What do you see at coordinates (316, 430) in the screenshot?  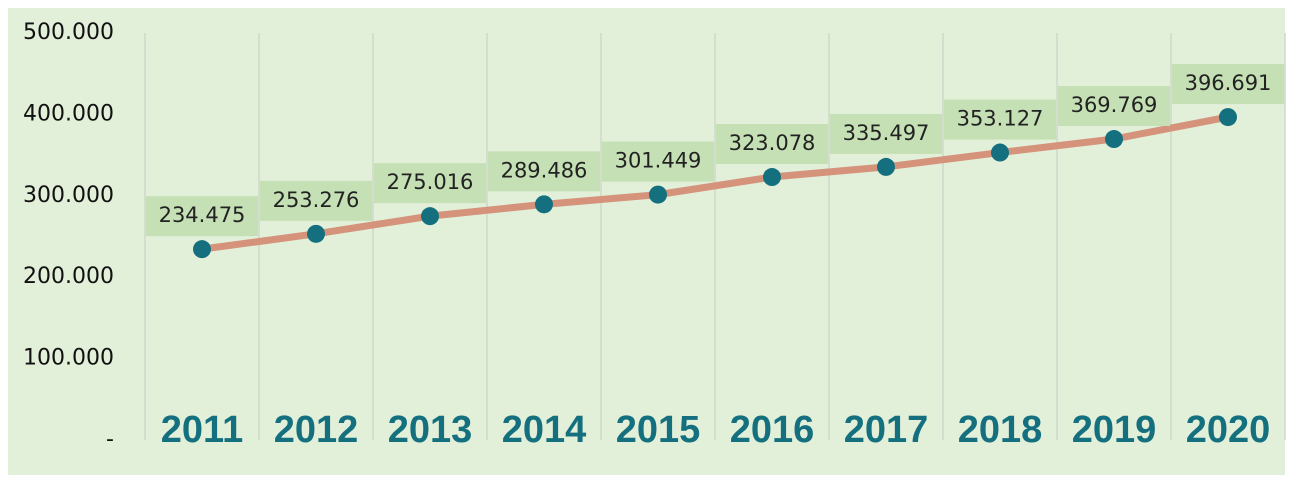 I see `x-tick-label: 2012` at bounding box center [316, 430].